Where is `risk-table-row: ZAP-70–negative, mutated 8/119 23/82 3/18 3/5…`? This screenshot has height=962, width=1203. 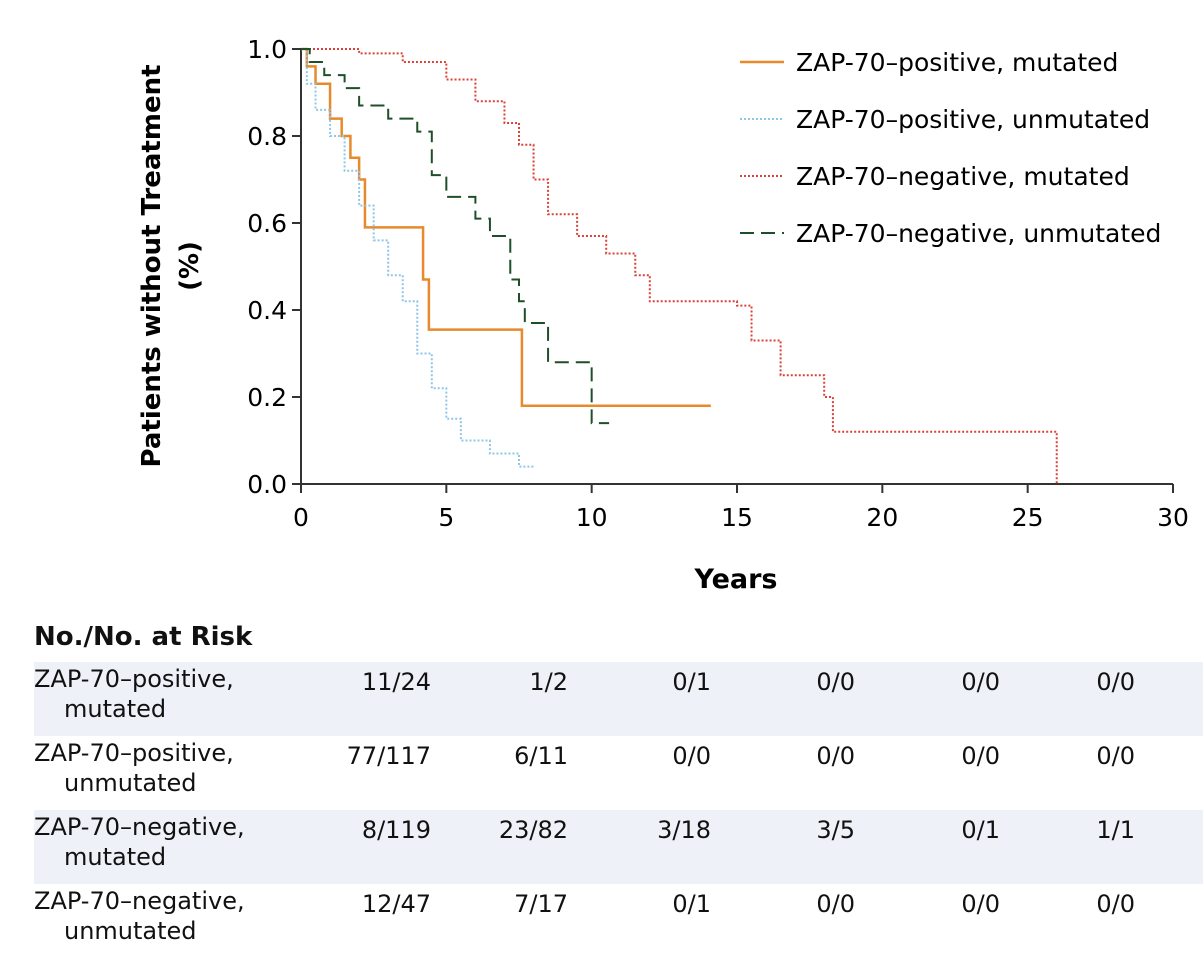 risk-table-row: ZAP-70–negative, mutated 8/119 23/82 3/18 3/5… is located at coordinates (618, 847).